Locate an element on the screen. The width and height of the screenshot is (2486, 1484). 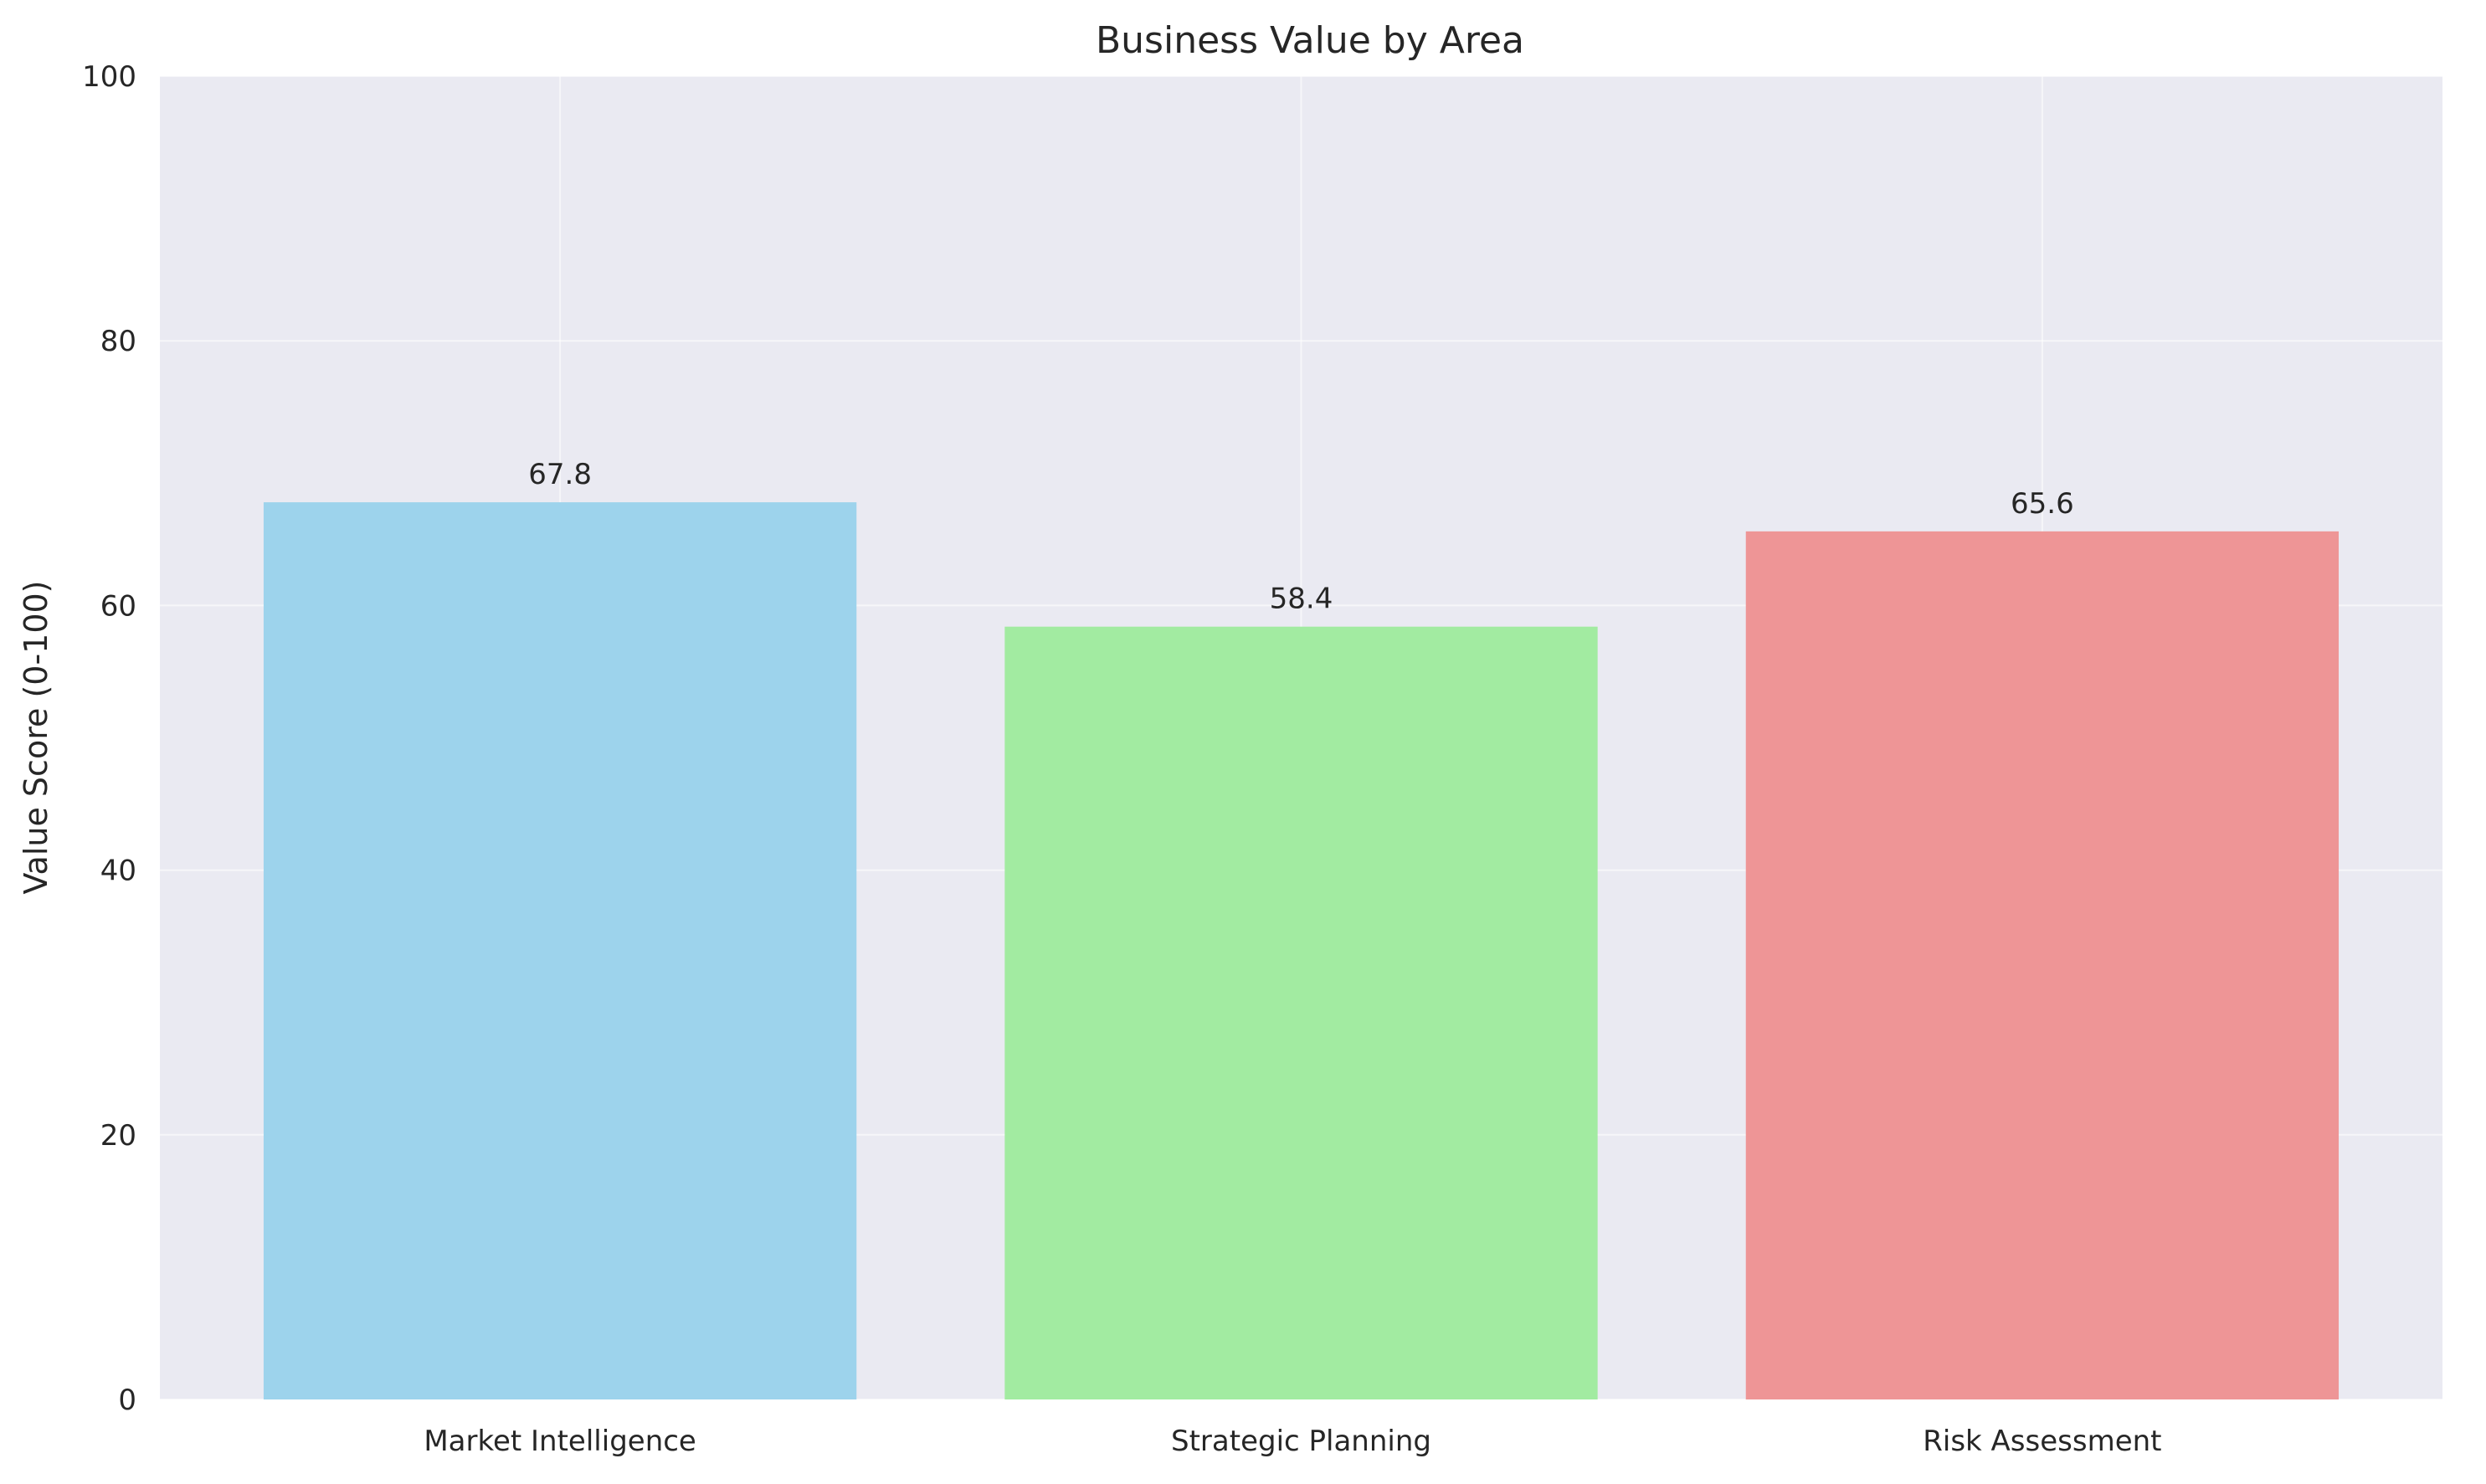
bar-strategic-planning is located at coordinates (1301, 1013).